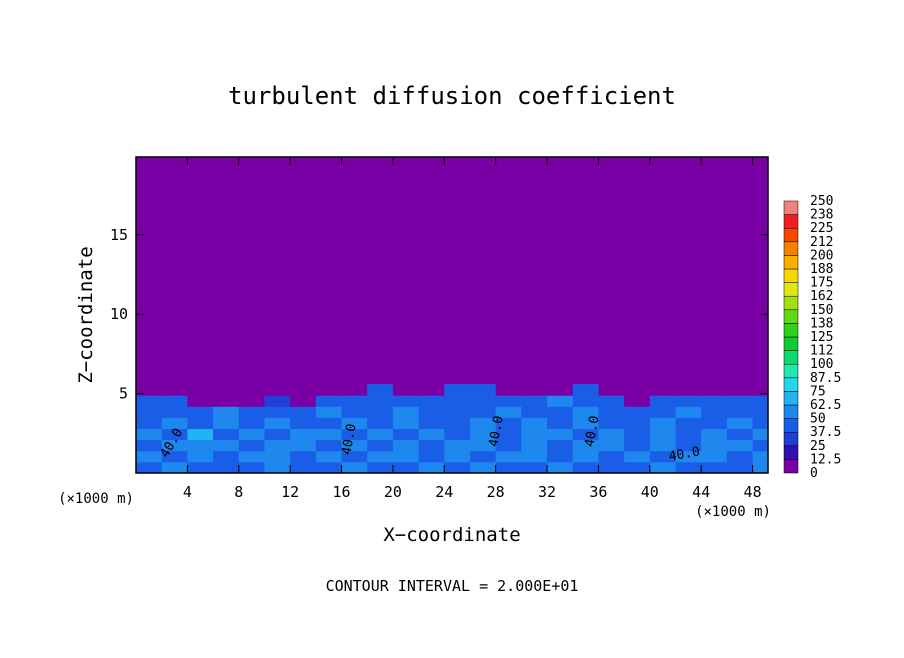  I want to click on contour-label: 40.0, so click(684, 454).